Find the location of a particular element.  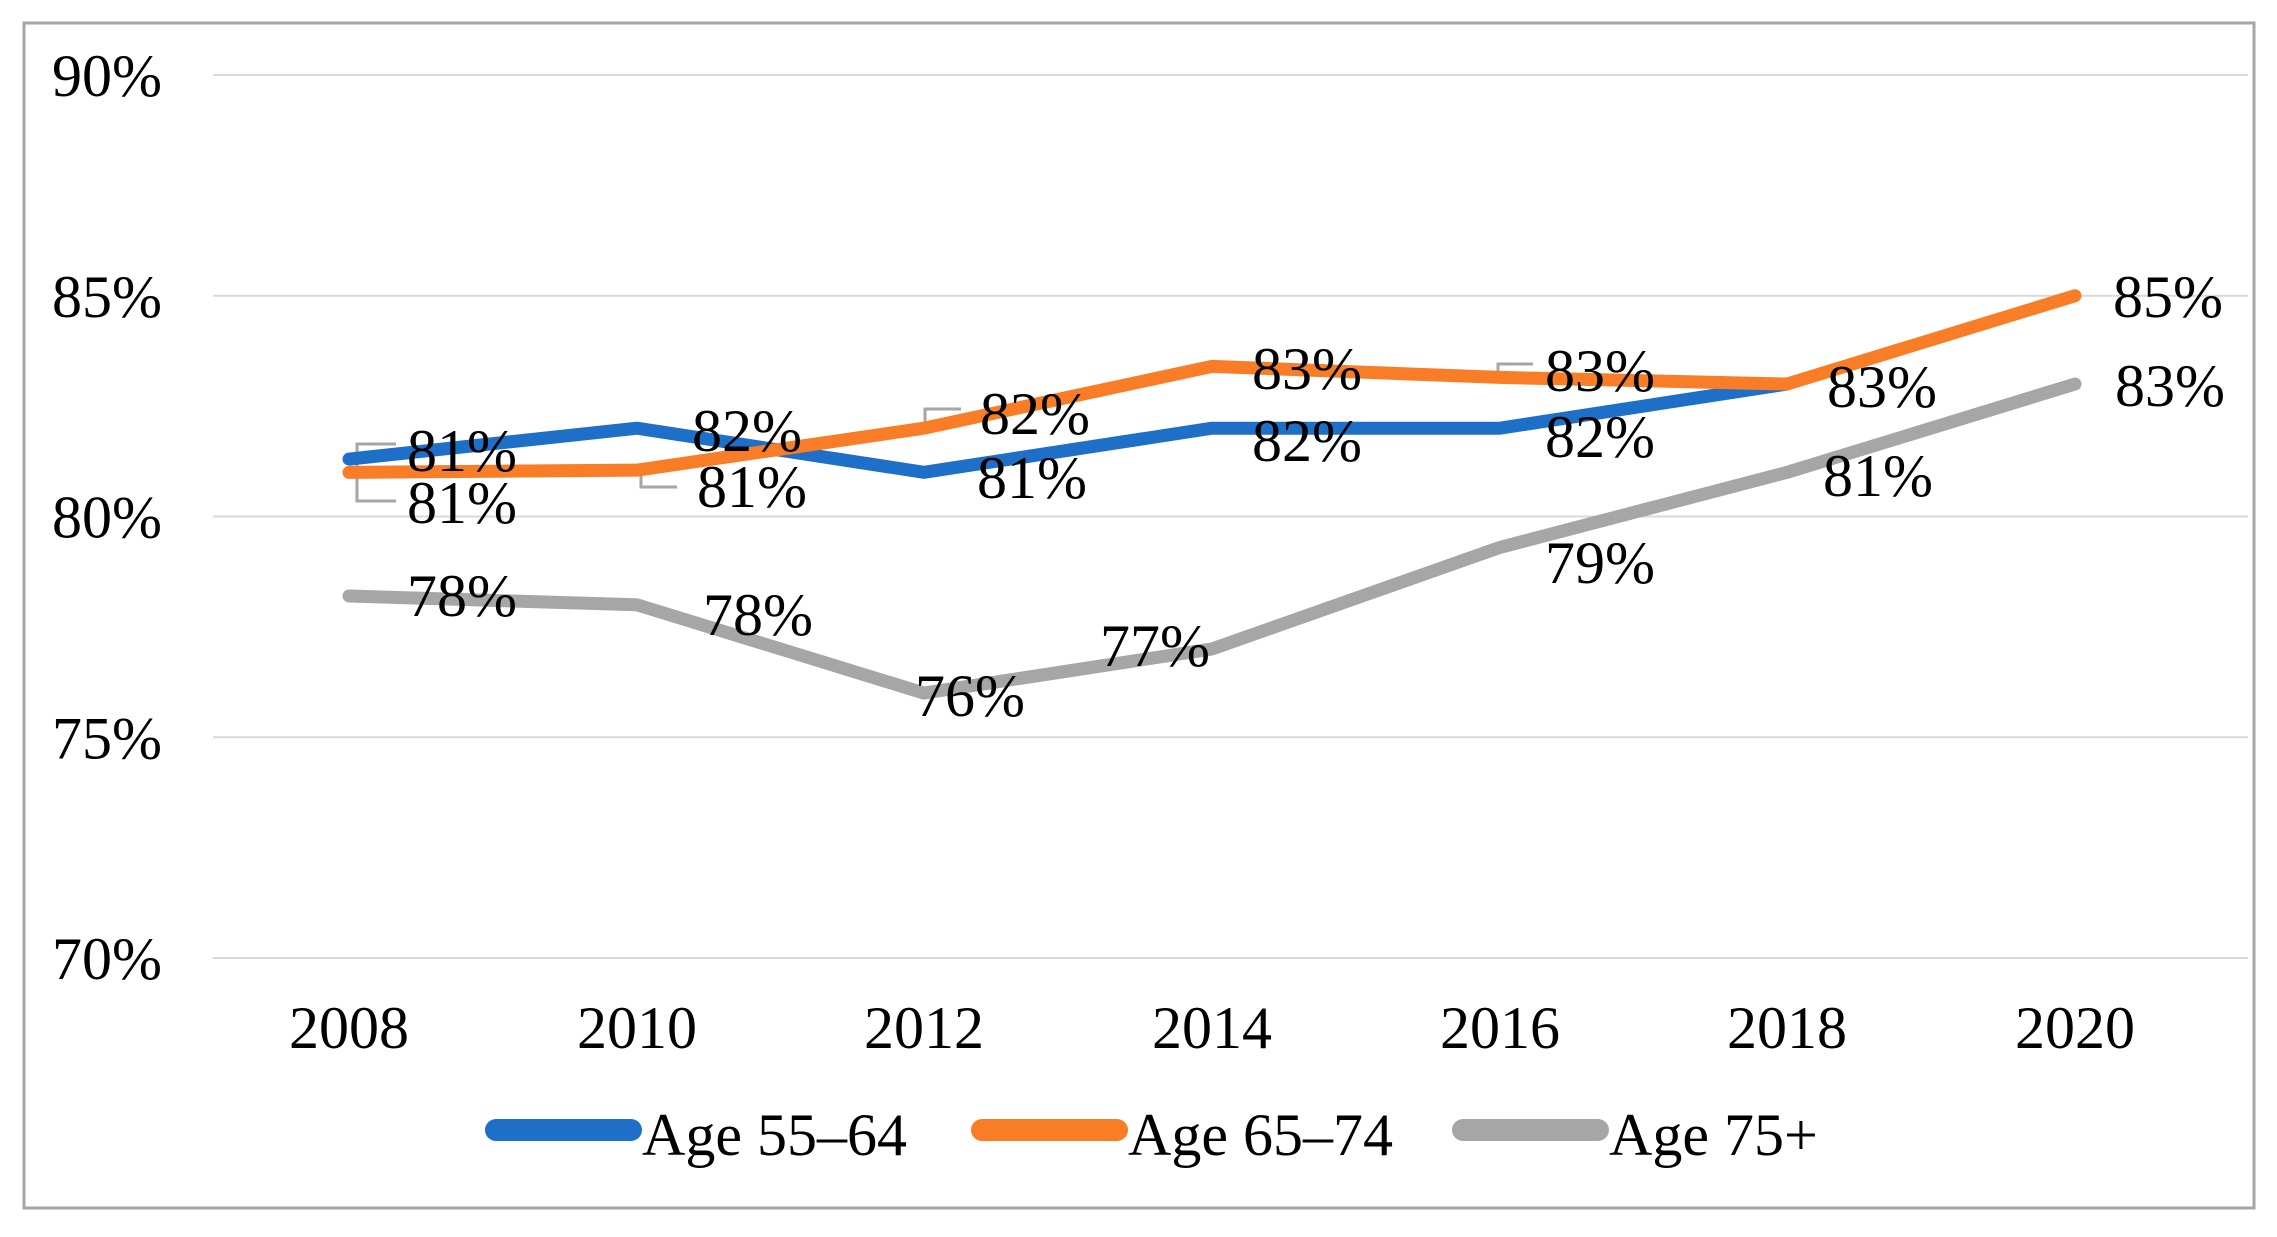

x-axis-tick-label: 2008 is located at coordinates (349, 1028).